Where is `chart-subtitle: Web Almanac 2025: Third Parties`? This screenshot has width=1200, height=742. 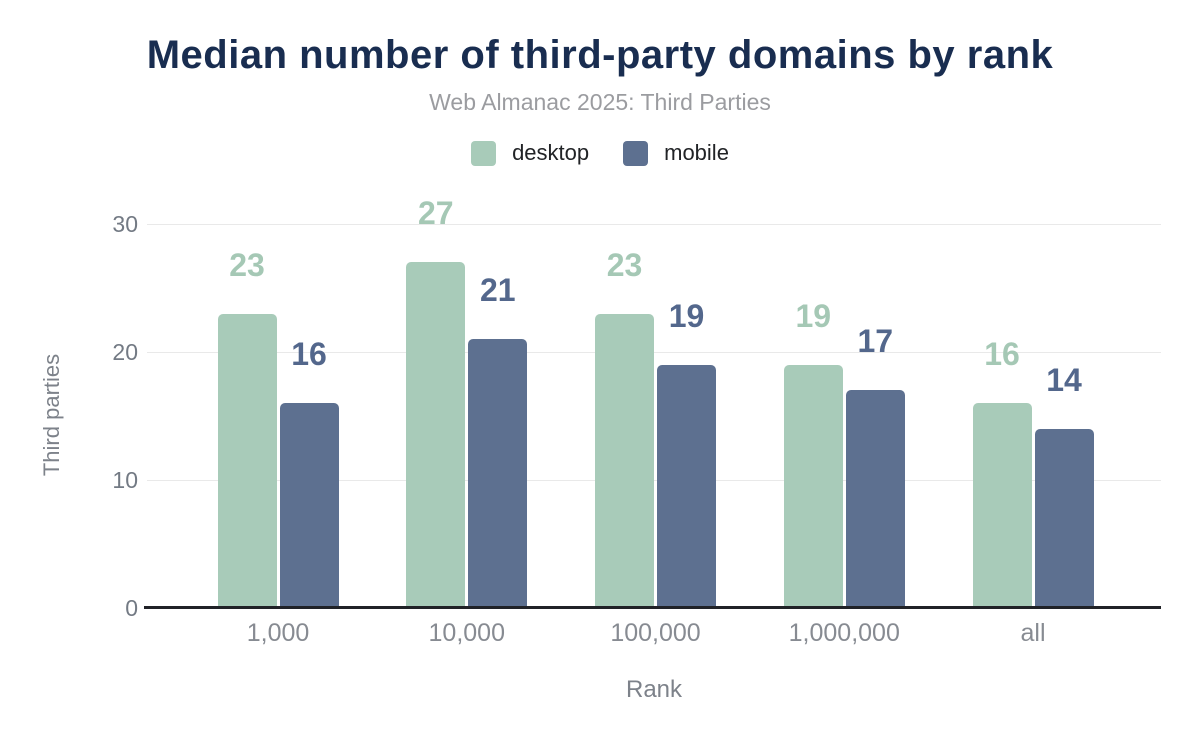
chart-subtitle: Web Almanac 2025: Third Parties is located at coordinates (600, 102).